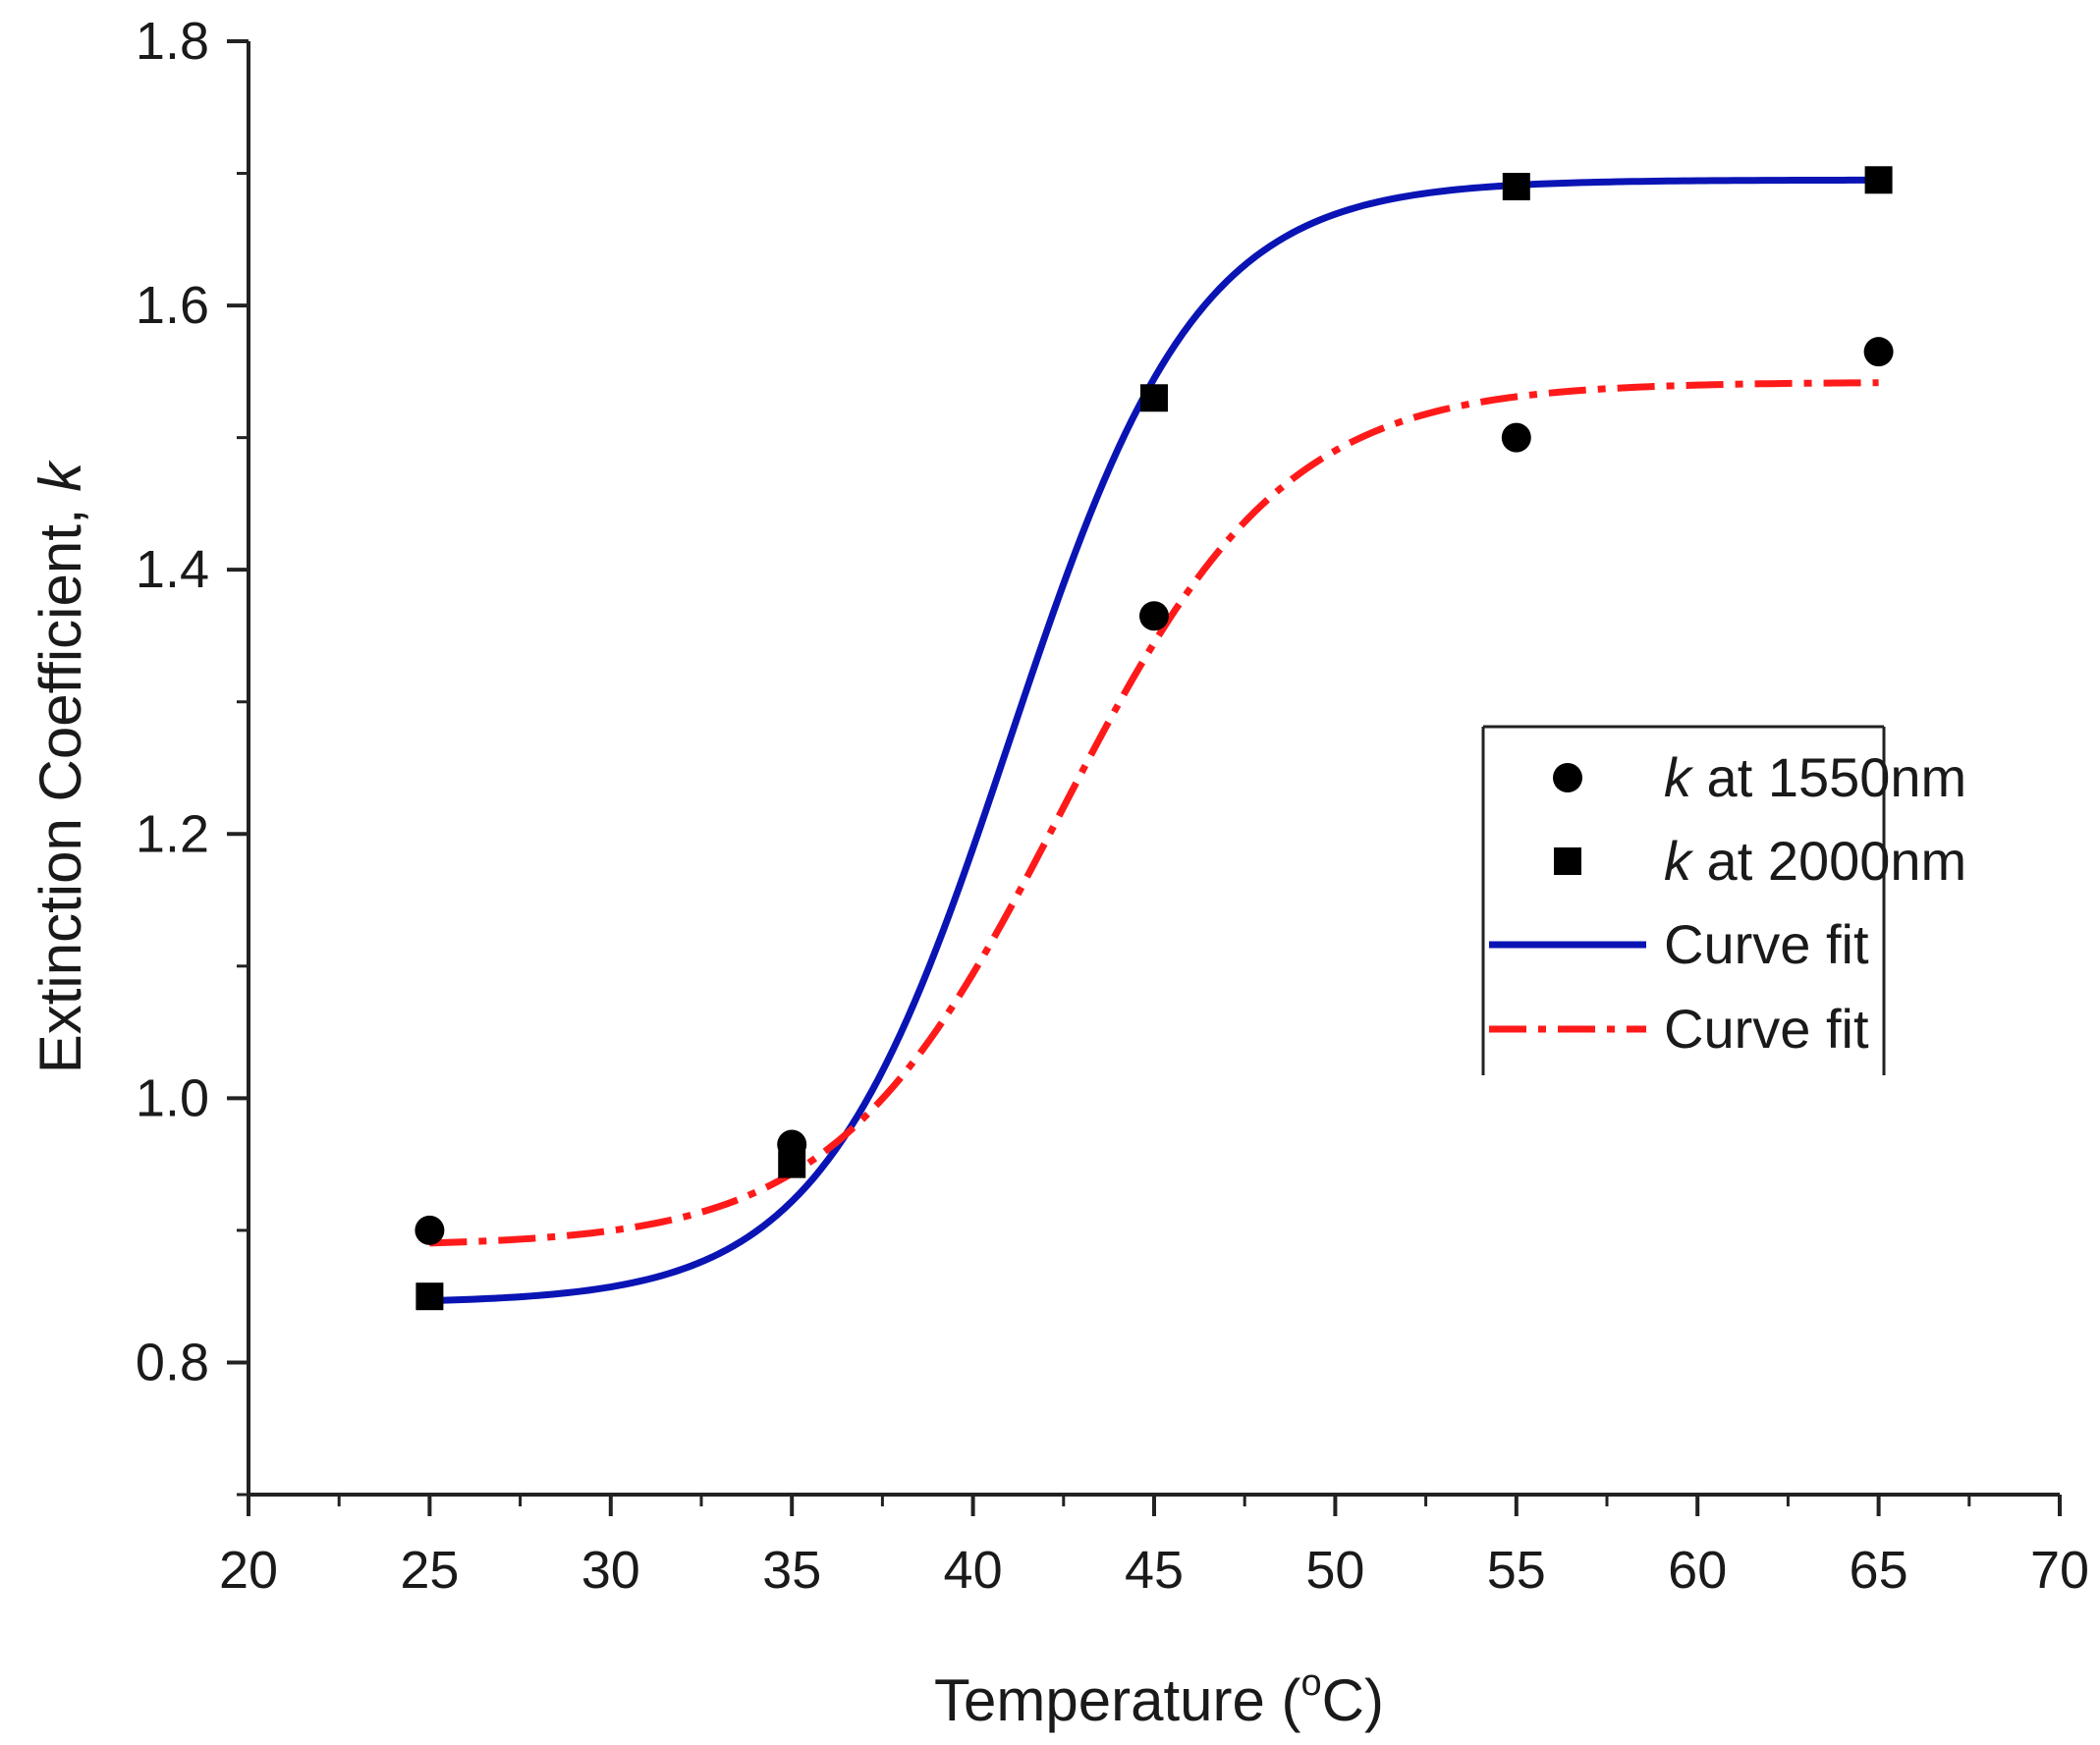 The height and width of the screenshot is (1745, 2100). Describe the element at coordinates (791, 1570) in the screenshot. I see `x-tick-label: 35` at that location.